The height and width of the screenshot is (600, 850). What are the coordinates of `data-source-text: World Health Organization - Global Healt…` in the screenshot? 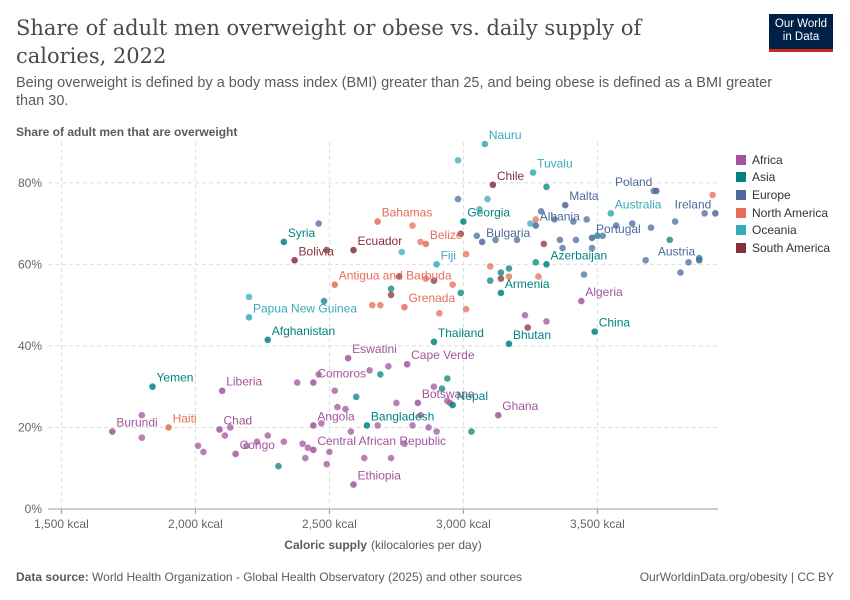 It's located at (307, 577).